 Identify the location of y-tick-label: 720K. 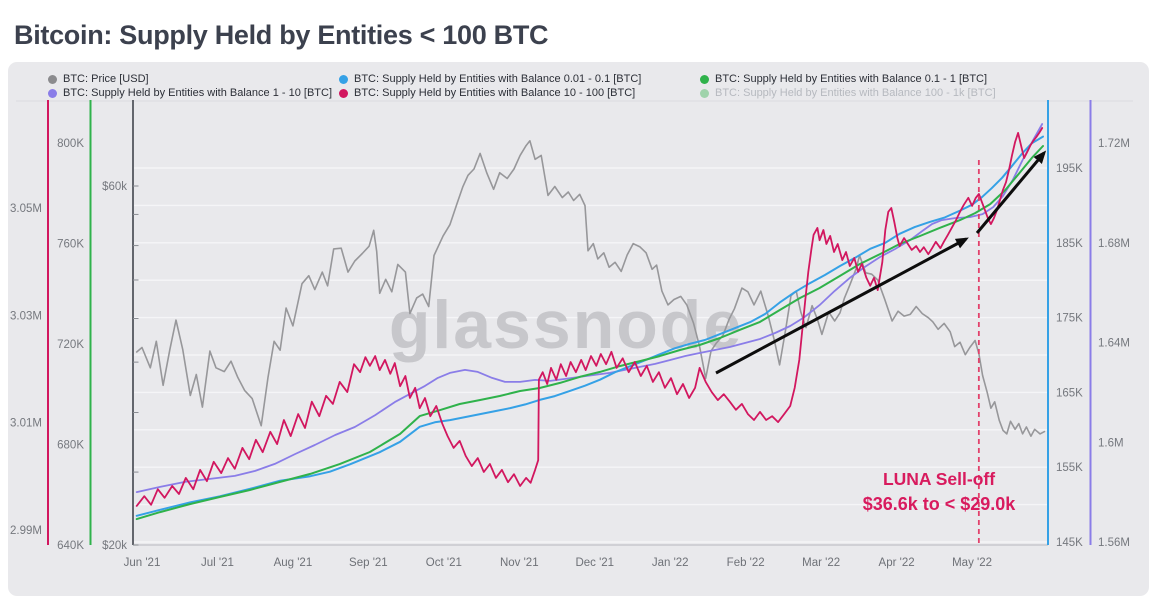
(70, 345).